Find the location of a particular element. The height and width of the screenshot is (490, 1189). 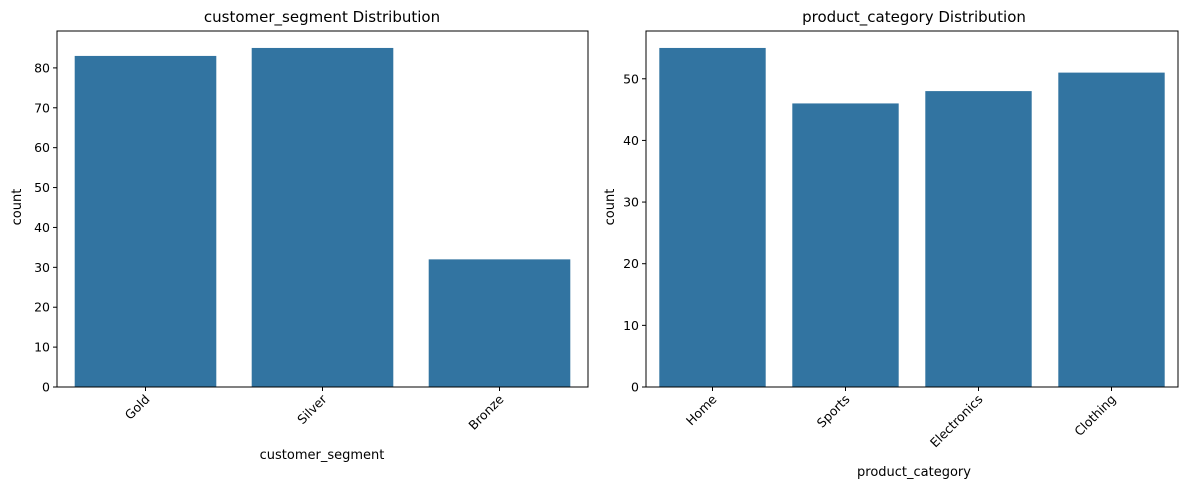

x-axis-label: product_category is located at coordinates (914, 472).